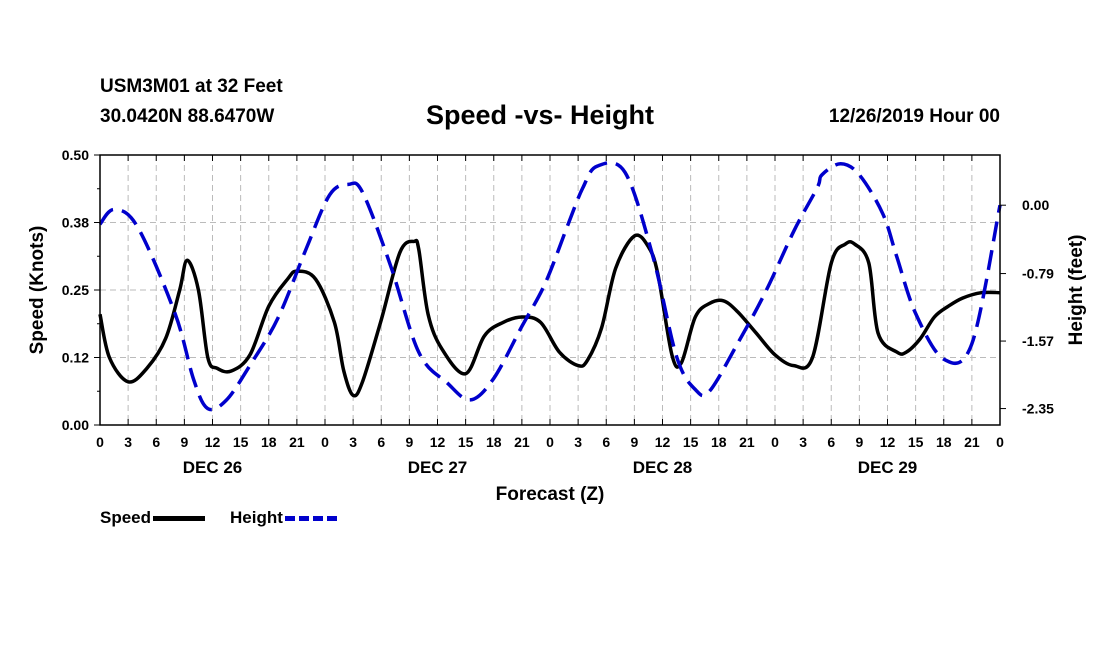 This screenshot has height=650, width=1100. Describe the element at coordinates (75, 155) in the screenshot. I see `y-tick-label: 0.50` at that location.